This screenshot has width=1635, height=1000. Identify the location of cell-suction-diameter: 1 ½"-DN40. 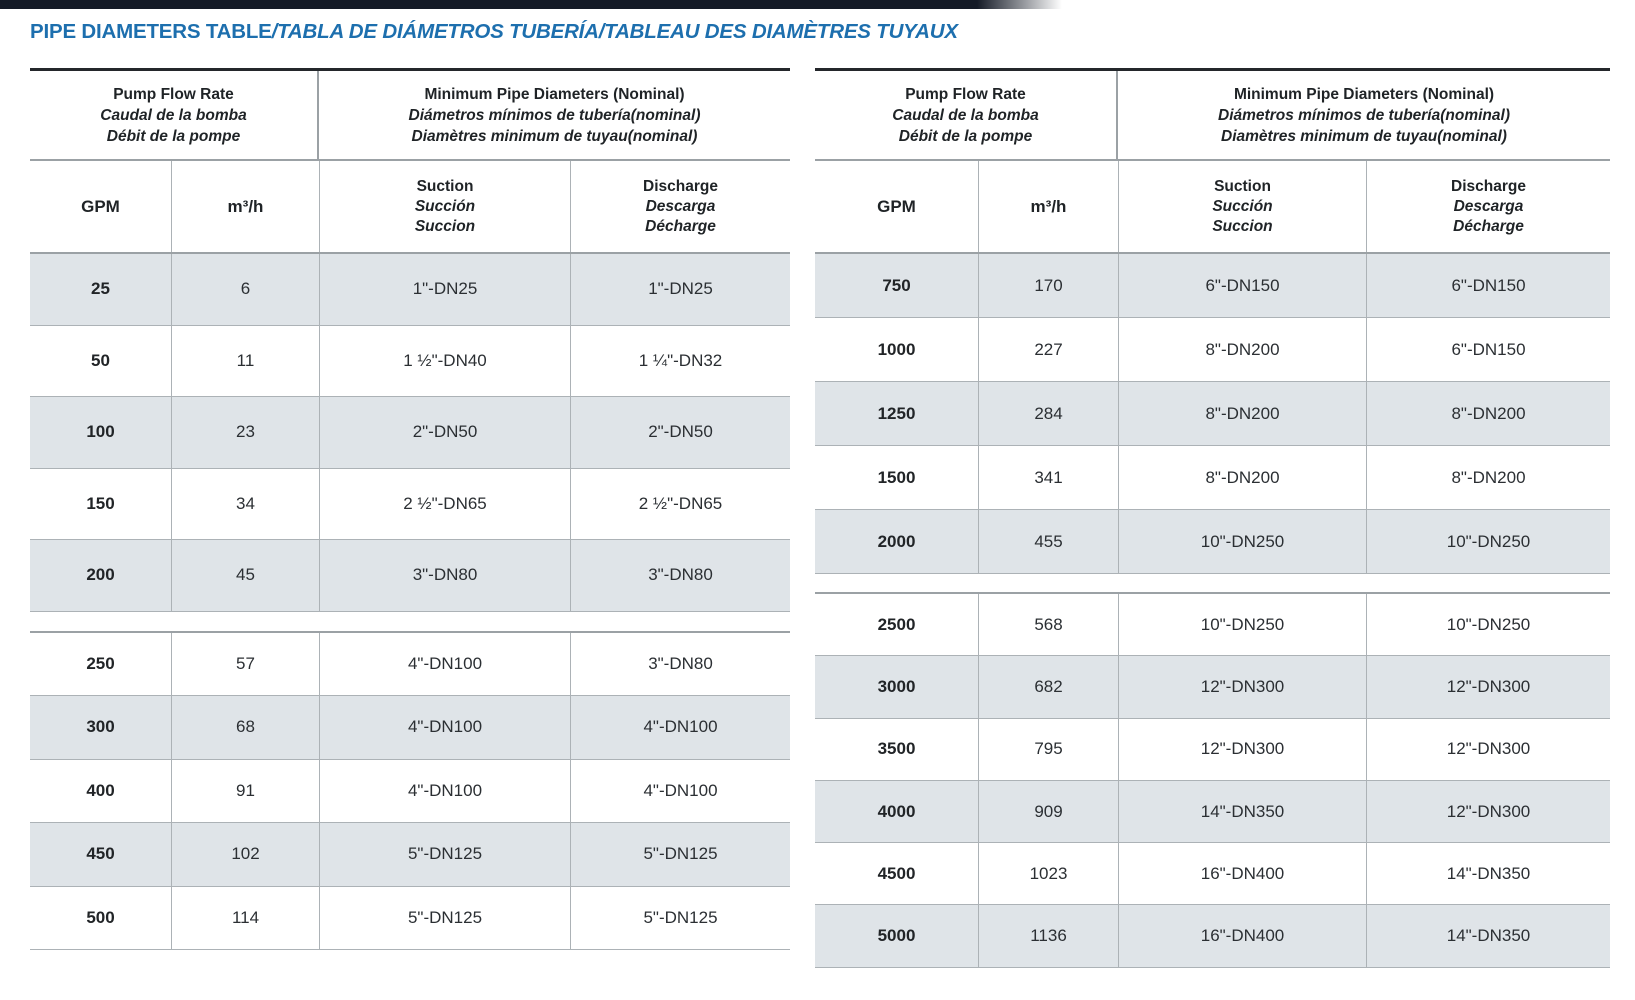
(444, 360).